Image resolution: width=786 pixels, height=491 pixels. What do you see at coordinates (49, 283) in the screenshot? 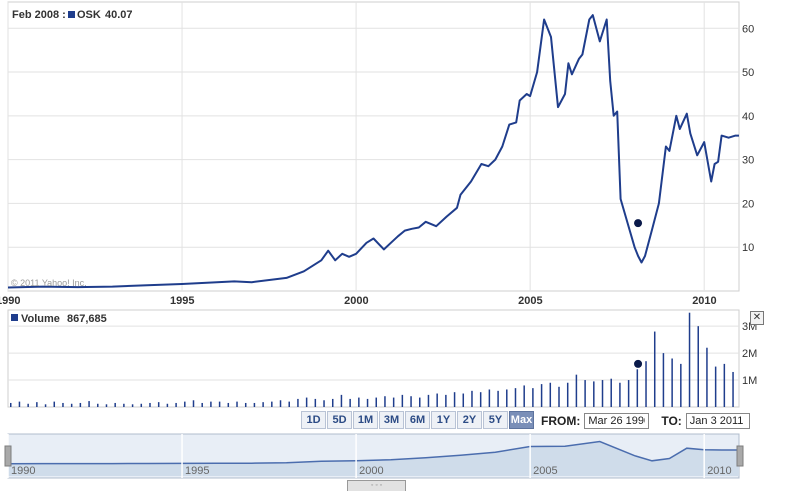
I see `copyright-text: © 2011 Yahoo! Inc.` at bounding box center [49, 283].